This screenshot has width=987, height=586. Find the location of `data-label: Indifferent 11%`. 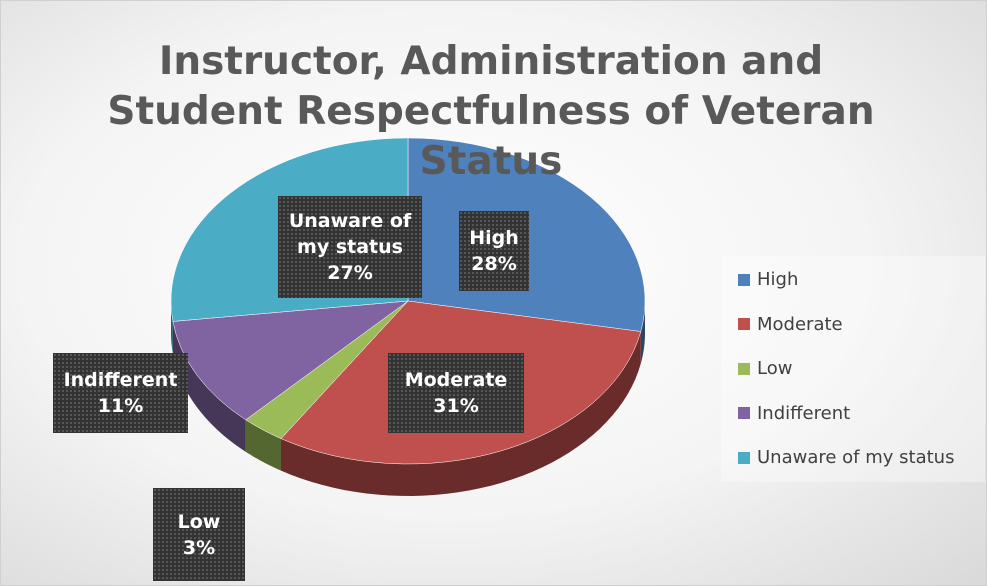

data-label: Indifferent 11% is located at coordinates (120, 393).